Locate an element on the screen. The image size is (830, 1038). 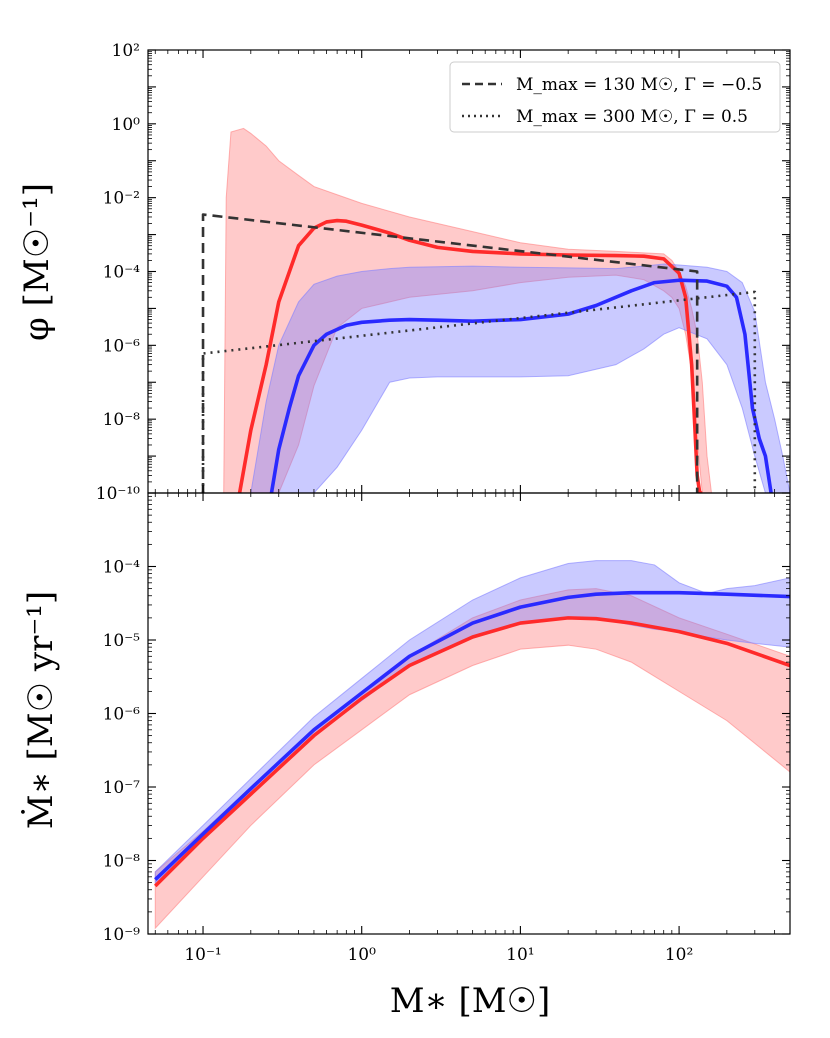
legend-entry-dotted: M_max = 300 M☉, Γ = 0.5 is located at coordinates (632, 117).